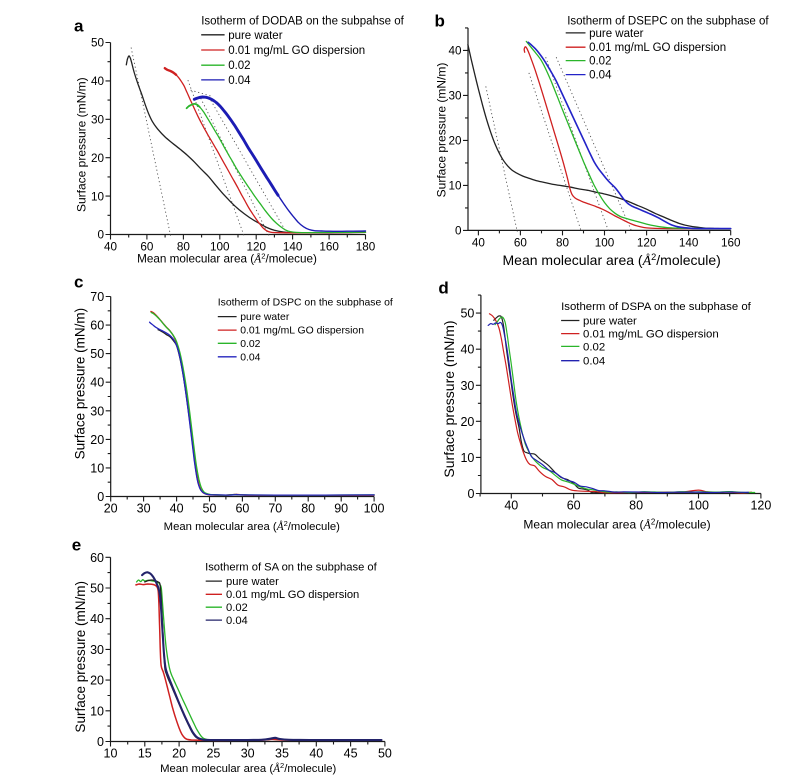 The width and height of the screenshot is (798, 777). What do you see at coordinates (78, 282) in the screenshot?
I see `svg-text: c` at bounding box center [78, 282].